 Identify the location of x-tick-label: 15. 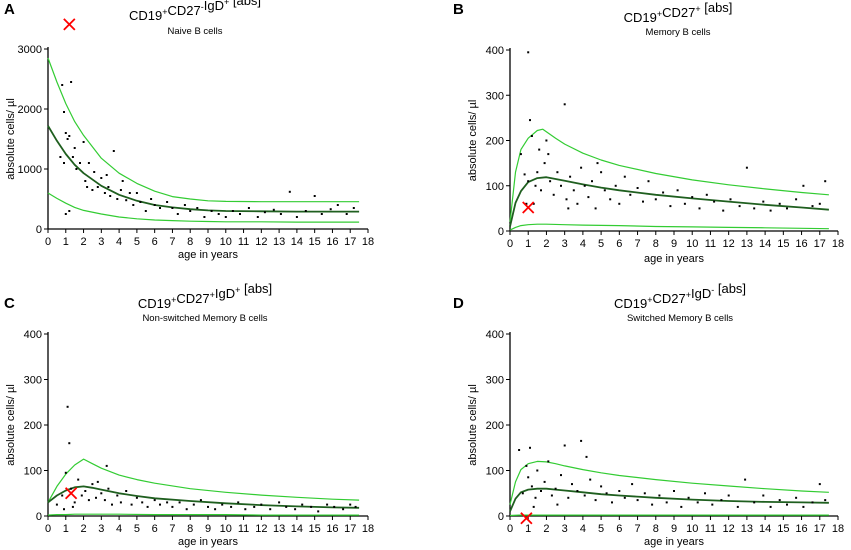
(783, 529).